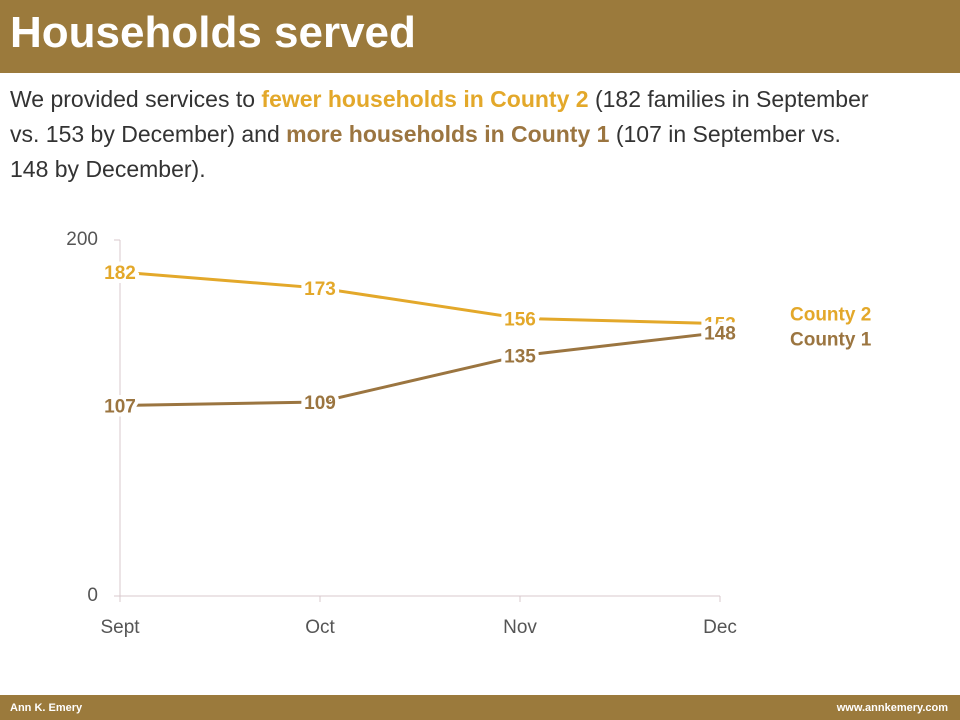 This screenshot has height=720, width=960. What do you see at coordinates (92, 595) in the screenshot?
I see `y-tick-label: 0` at bounding box center [92, 595].